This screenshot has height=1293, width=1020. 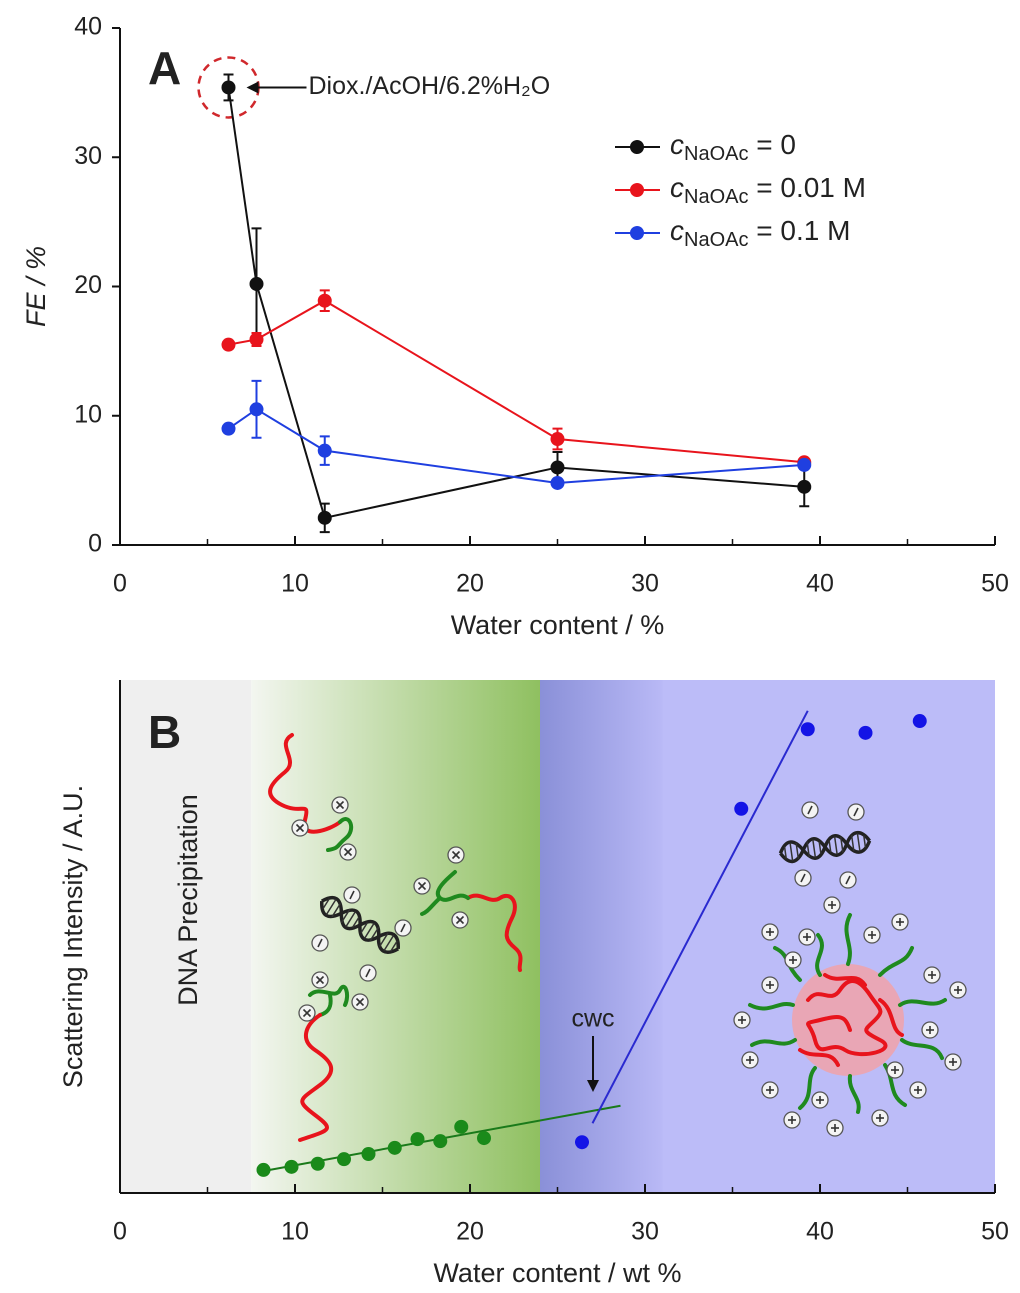 What do you see at coordinates (592, 1019) in the screenshot?
I see `annotation: cwc` at bounding box center [592, 1019].